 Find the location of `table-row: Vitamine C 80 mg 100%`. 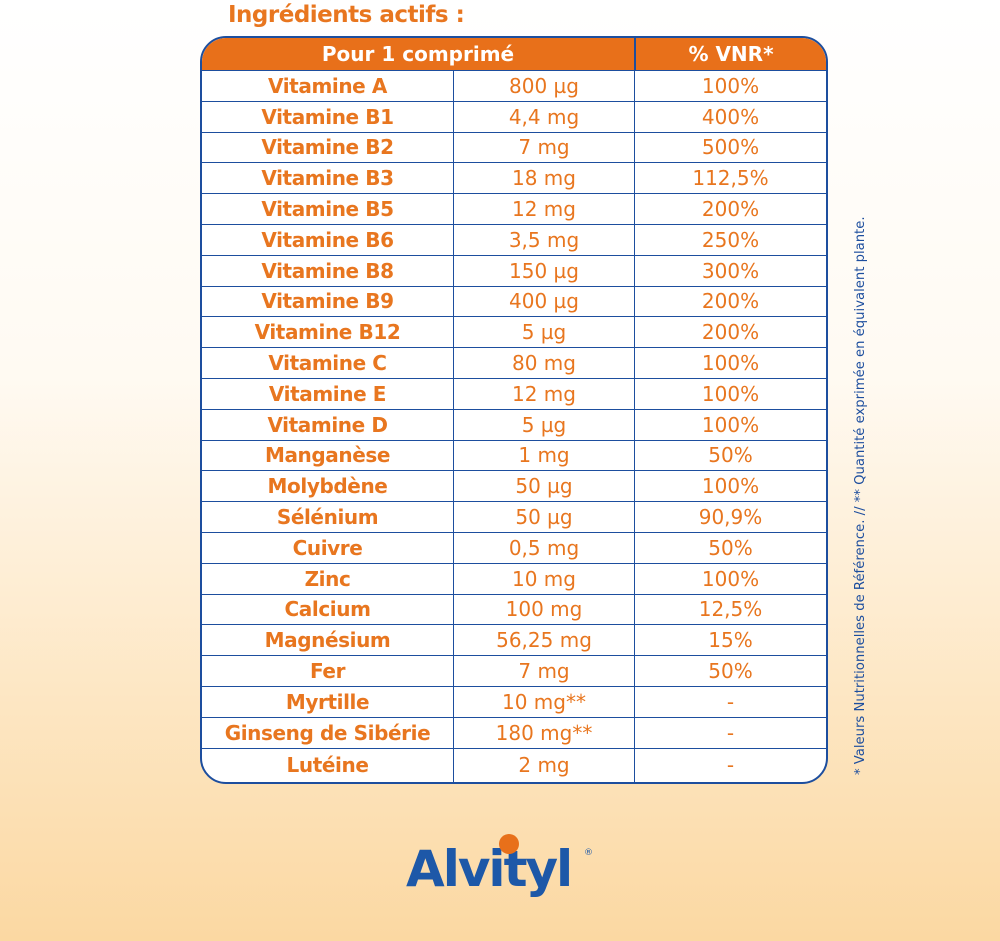

table-row: Vitamine C 80 mg 100% is located at coordinates (514, 362).